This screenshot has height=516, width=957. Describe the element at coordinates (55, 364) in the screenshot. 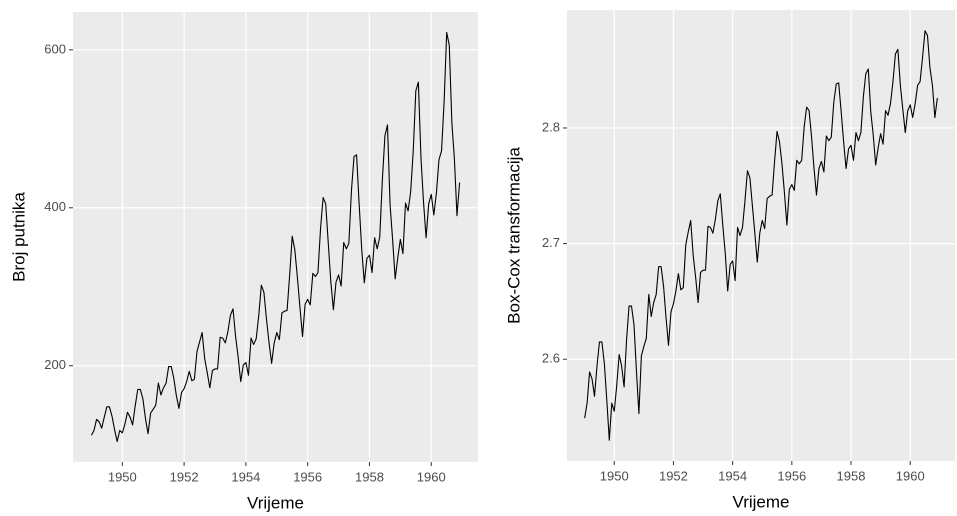

I see `y-tick-label: 200` at that location.